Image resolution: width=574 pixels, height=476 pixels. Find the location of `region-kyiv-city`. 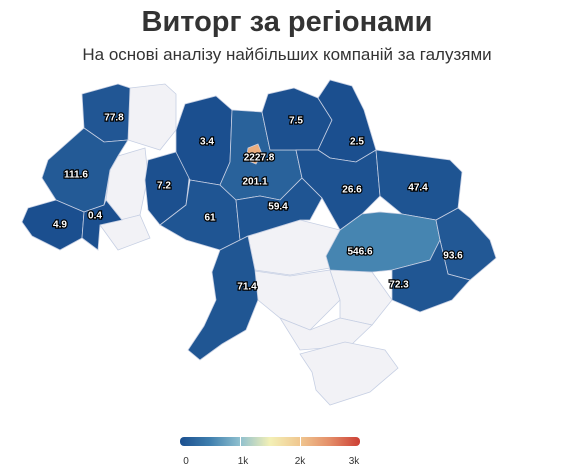

region-kyiv-city is located at coordinates (254, 154).